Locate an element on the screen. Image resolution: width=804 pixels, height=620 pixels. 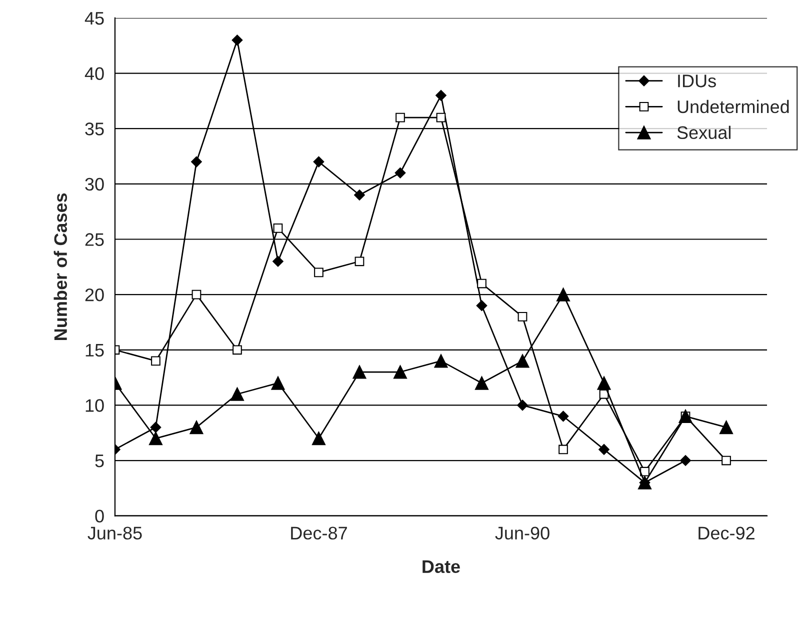
y-tick-label: 5 is located at coordinates (99, 461).